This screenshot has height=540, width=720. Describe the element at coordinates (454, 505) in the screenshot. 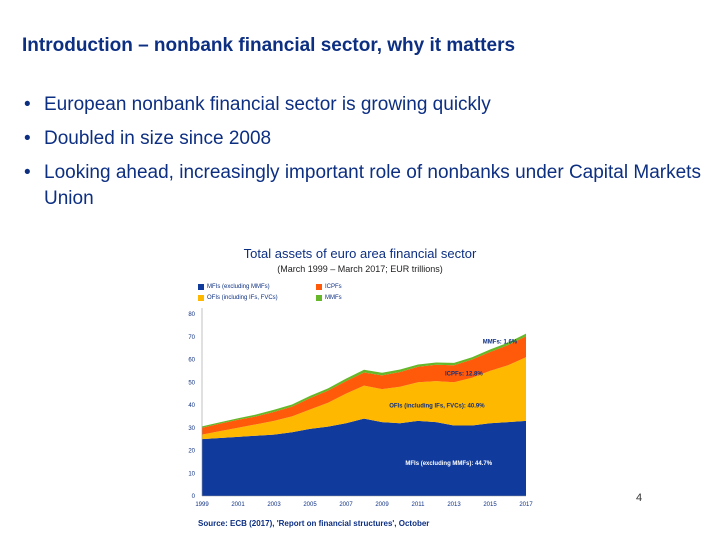

I see `x-tick-label: 2013` at that location.